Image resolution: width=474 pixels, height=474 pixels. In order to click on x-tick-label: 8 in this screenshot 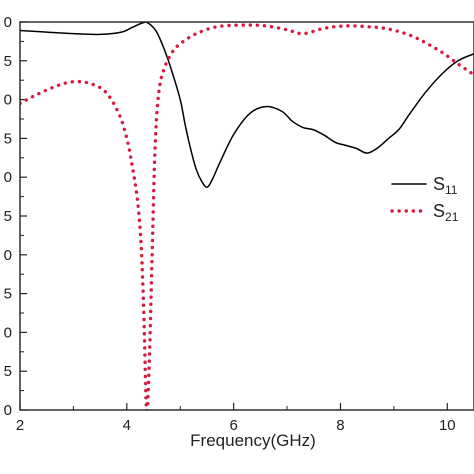, I will do `click(340, 425)`.